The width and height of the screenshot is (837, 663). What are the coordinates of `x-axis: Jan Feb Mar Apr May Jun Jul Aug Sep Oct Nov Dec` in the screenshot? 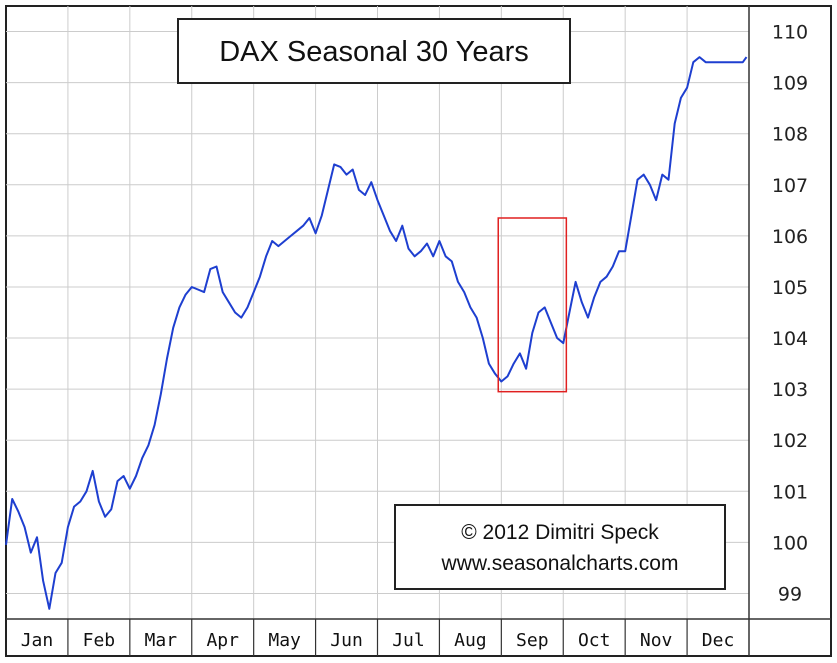 It's located at (378, 637).